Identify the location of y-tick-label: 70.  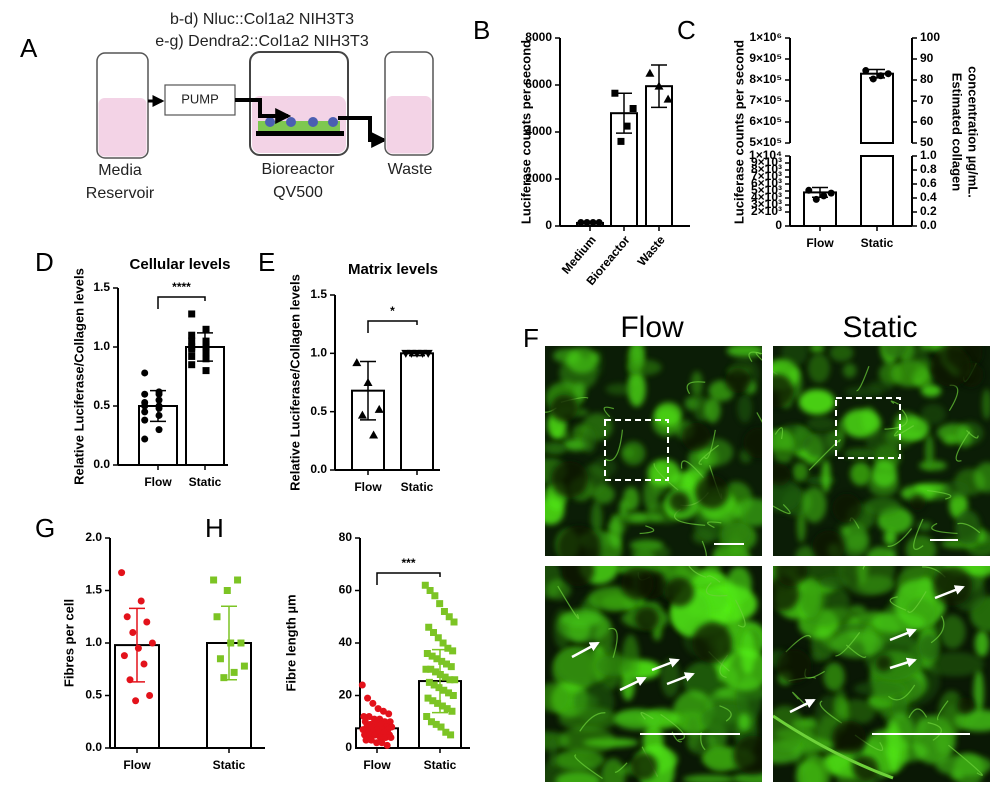
(927, 100).